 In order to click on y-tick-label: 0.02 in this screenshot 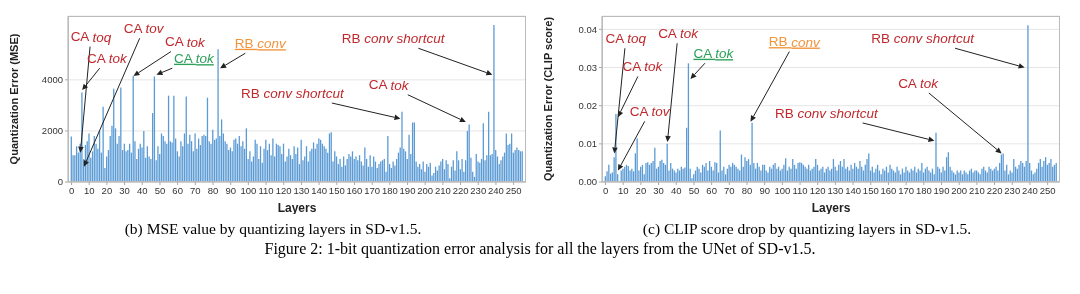, I will do `click(587, 106)`.